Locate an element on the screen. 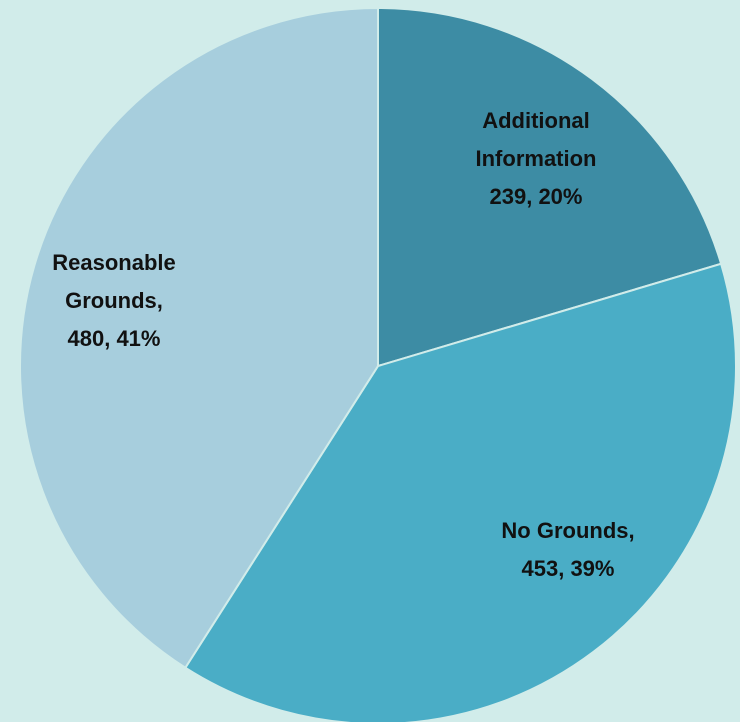 This screenshot has height=722, width=740. data-label-line: Grounds, is located at coordinates (114, 300).